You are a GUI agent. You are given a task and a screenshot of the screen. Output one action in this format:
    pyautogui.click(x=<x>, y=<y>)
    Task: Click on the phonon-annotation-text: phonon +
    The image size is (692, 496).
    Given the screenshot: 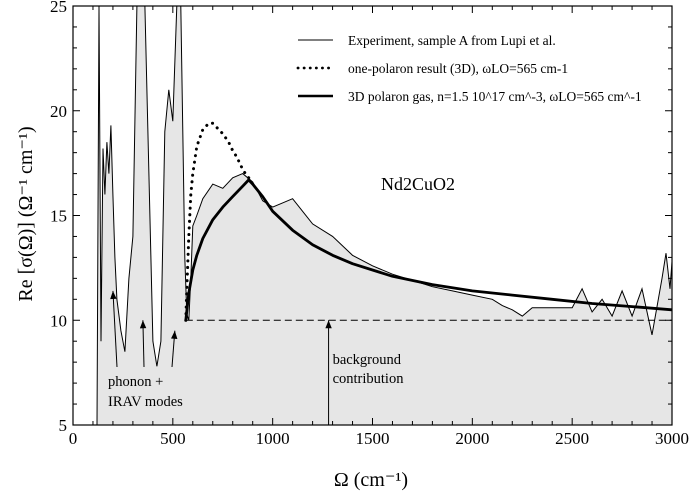 What is the action you would take?
    pyautogui.click(x=135, y=382)
    